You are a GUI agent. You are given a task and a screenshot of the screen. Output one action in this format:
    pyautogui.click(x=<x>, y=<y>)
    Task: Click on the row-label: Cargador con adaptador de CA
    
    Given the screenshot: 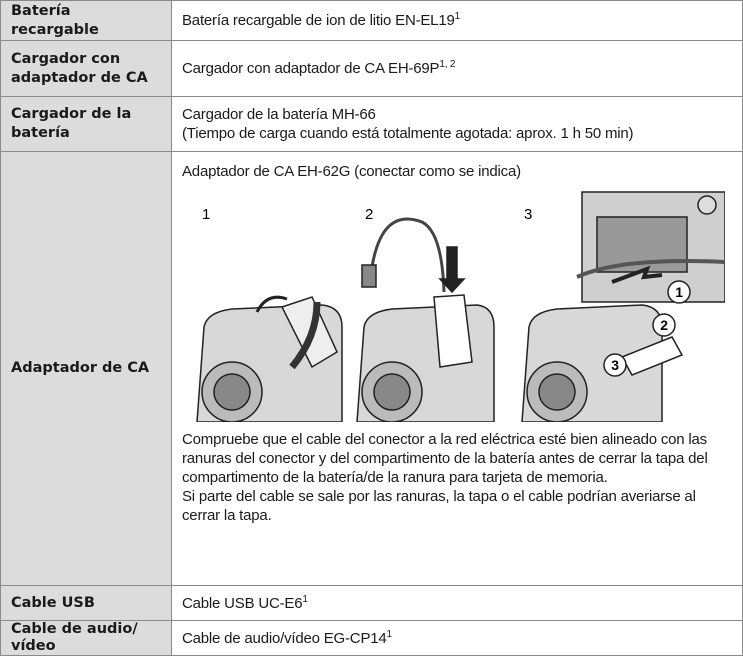 What is the action you would take?
    pyautogui.click(x=86, y=68)
    